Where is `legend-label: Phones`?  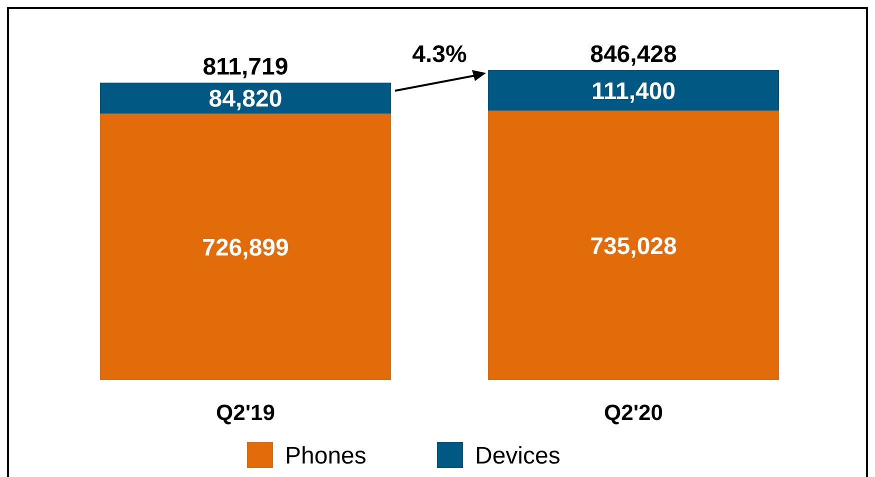 legend-label: Phones is located at coordinates (325, 456).